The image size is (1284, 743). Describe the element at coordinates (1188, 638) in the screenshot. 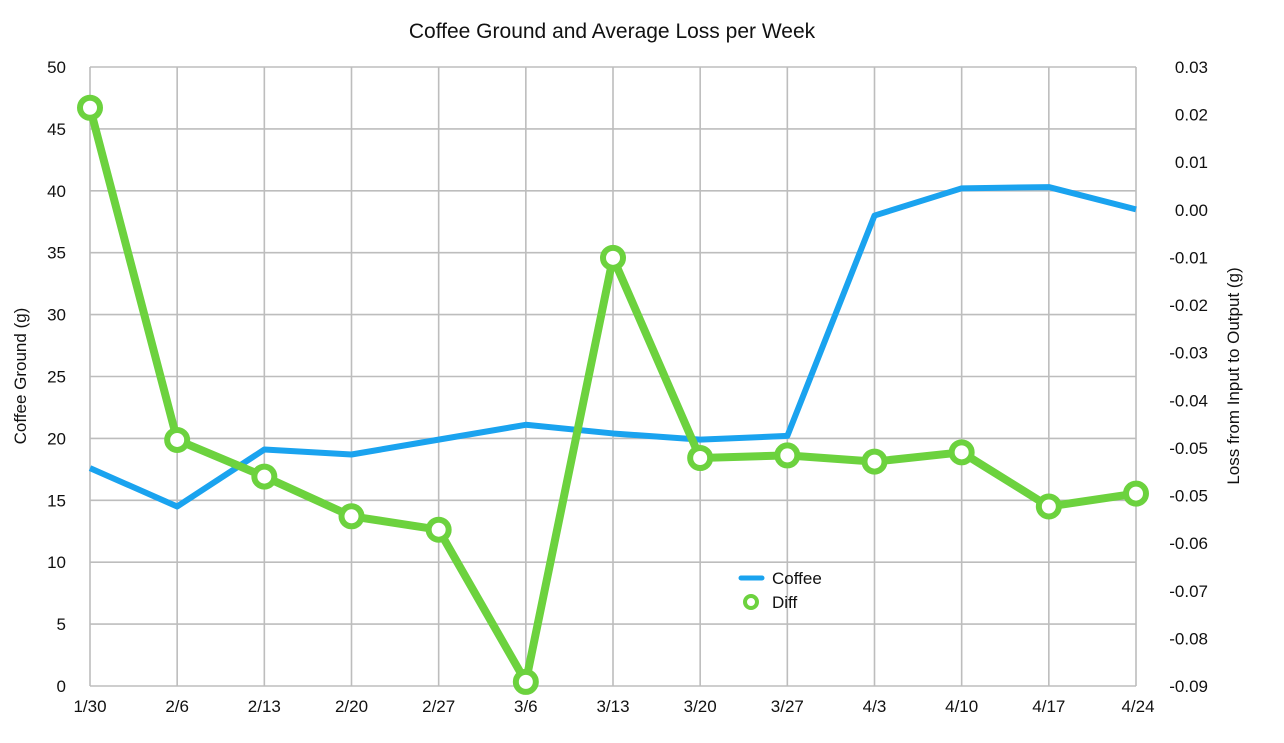

I see `right-tick-label: -0.08` at that location.